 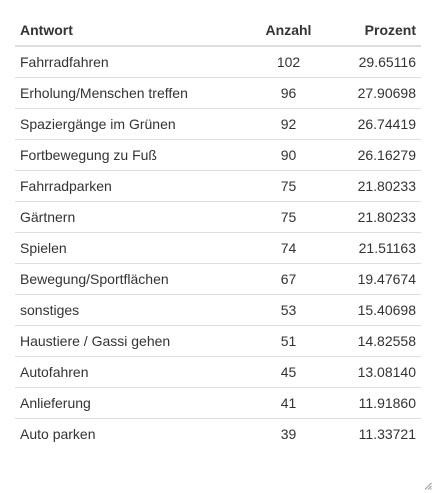 I want to click on table-row: Fahrradparken 75 21.80233, so click(x=218, y=186).